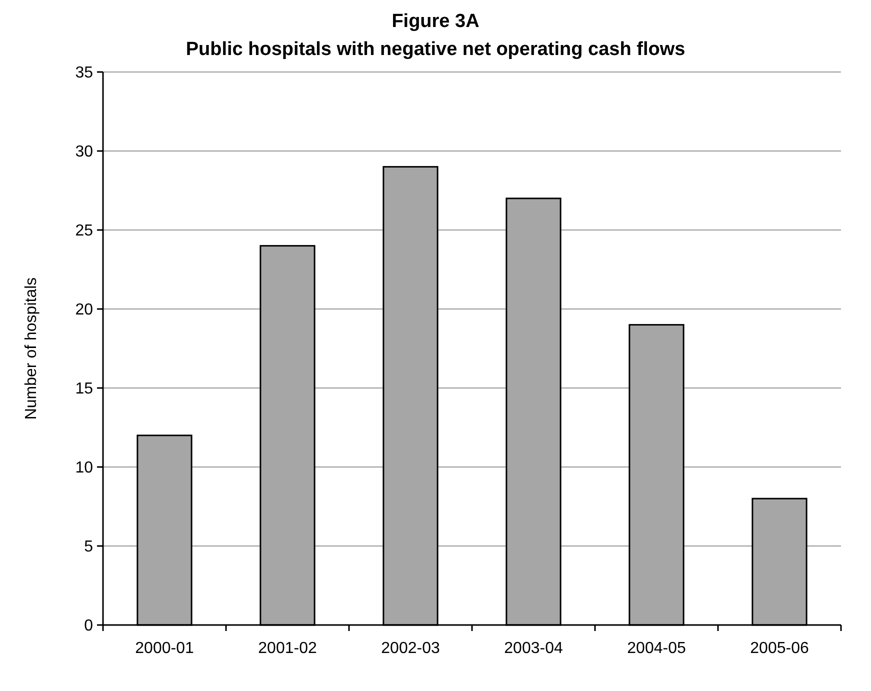 The height and width of the screenshot is (691, 871). I want to click on y-tick-label: 0, so click(89, 626).